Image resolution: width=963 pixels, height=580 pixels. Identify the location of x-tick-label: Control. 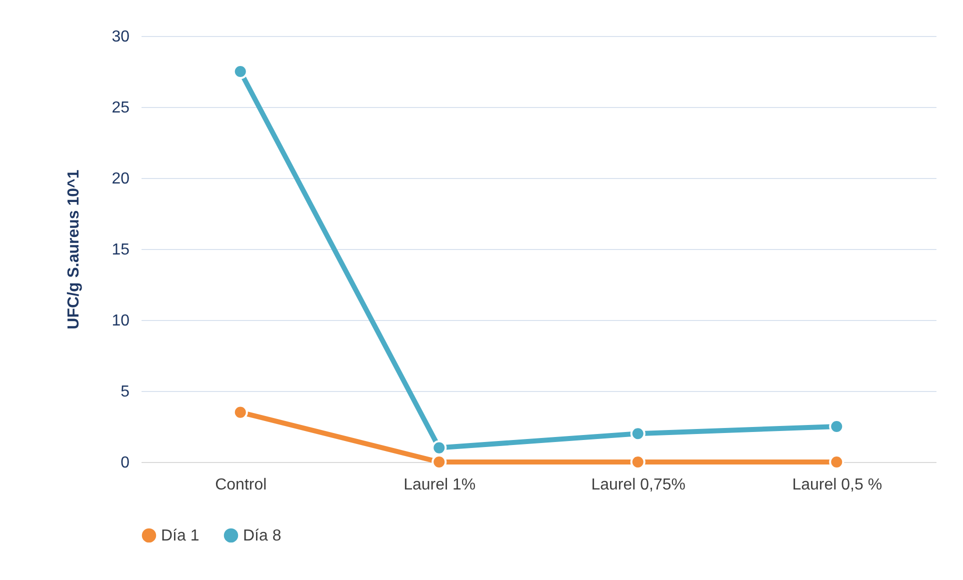
(241, 485).